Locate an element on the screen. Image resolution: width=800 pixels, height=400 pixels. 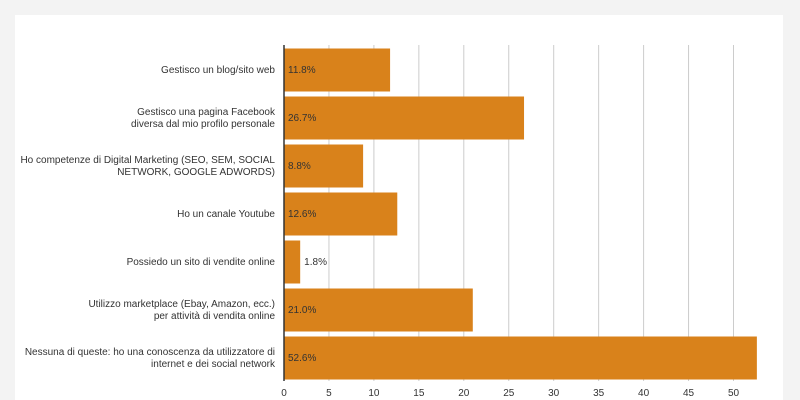
data-label: 12.6% is located at coordinates (302, 214).